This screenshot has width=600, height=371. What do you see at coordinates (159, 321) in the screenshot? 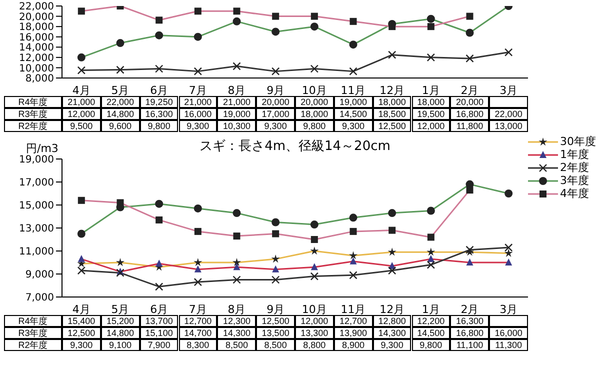
I see `data-label: 13,700` at bounding box center [159, 321].